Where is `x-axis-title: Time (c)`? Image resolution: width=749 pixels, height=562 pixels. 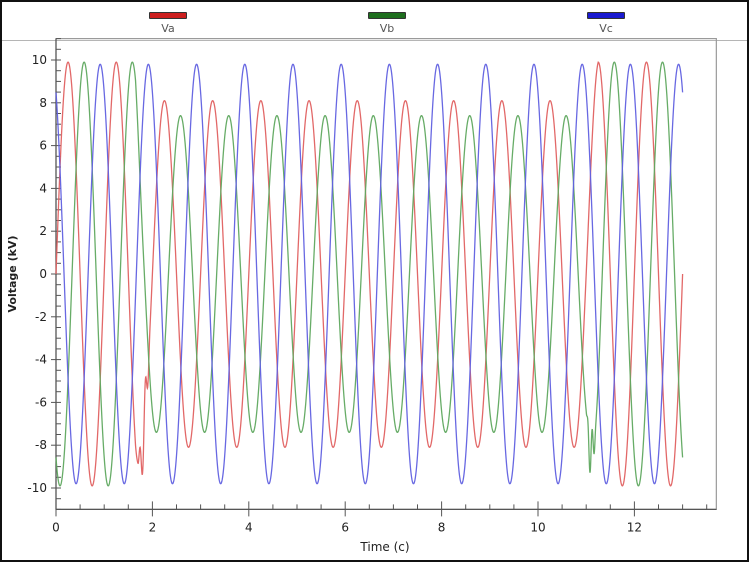
x-axis-title: Time (c) is located at coordinates (384, 547).